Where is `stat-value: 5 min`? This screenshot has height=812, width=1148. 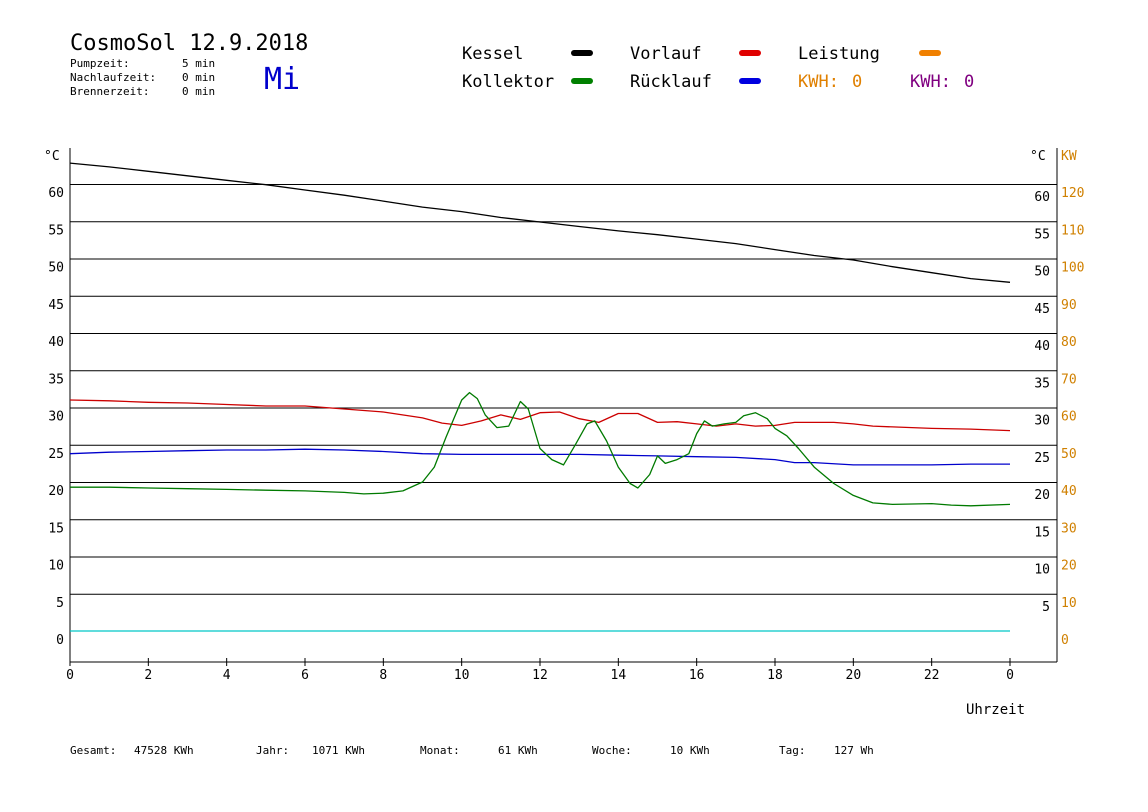 stat-value: 5 min is located at coordinates (198, 63).